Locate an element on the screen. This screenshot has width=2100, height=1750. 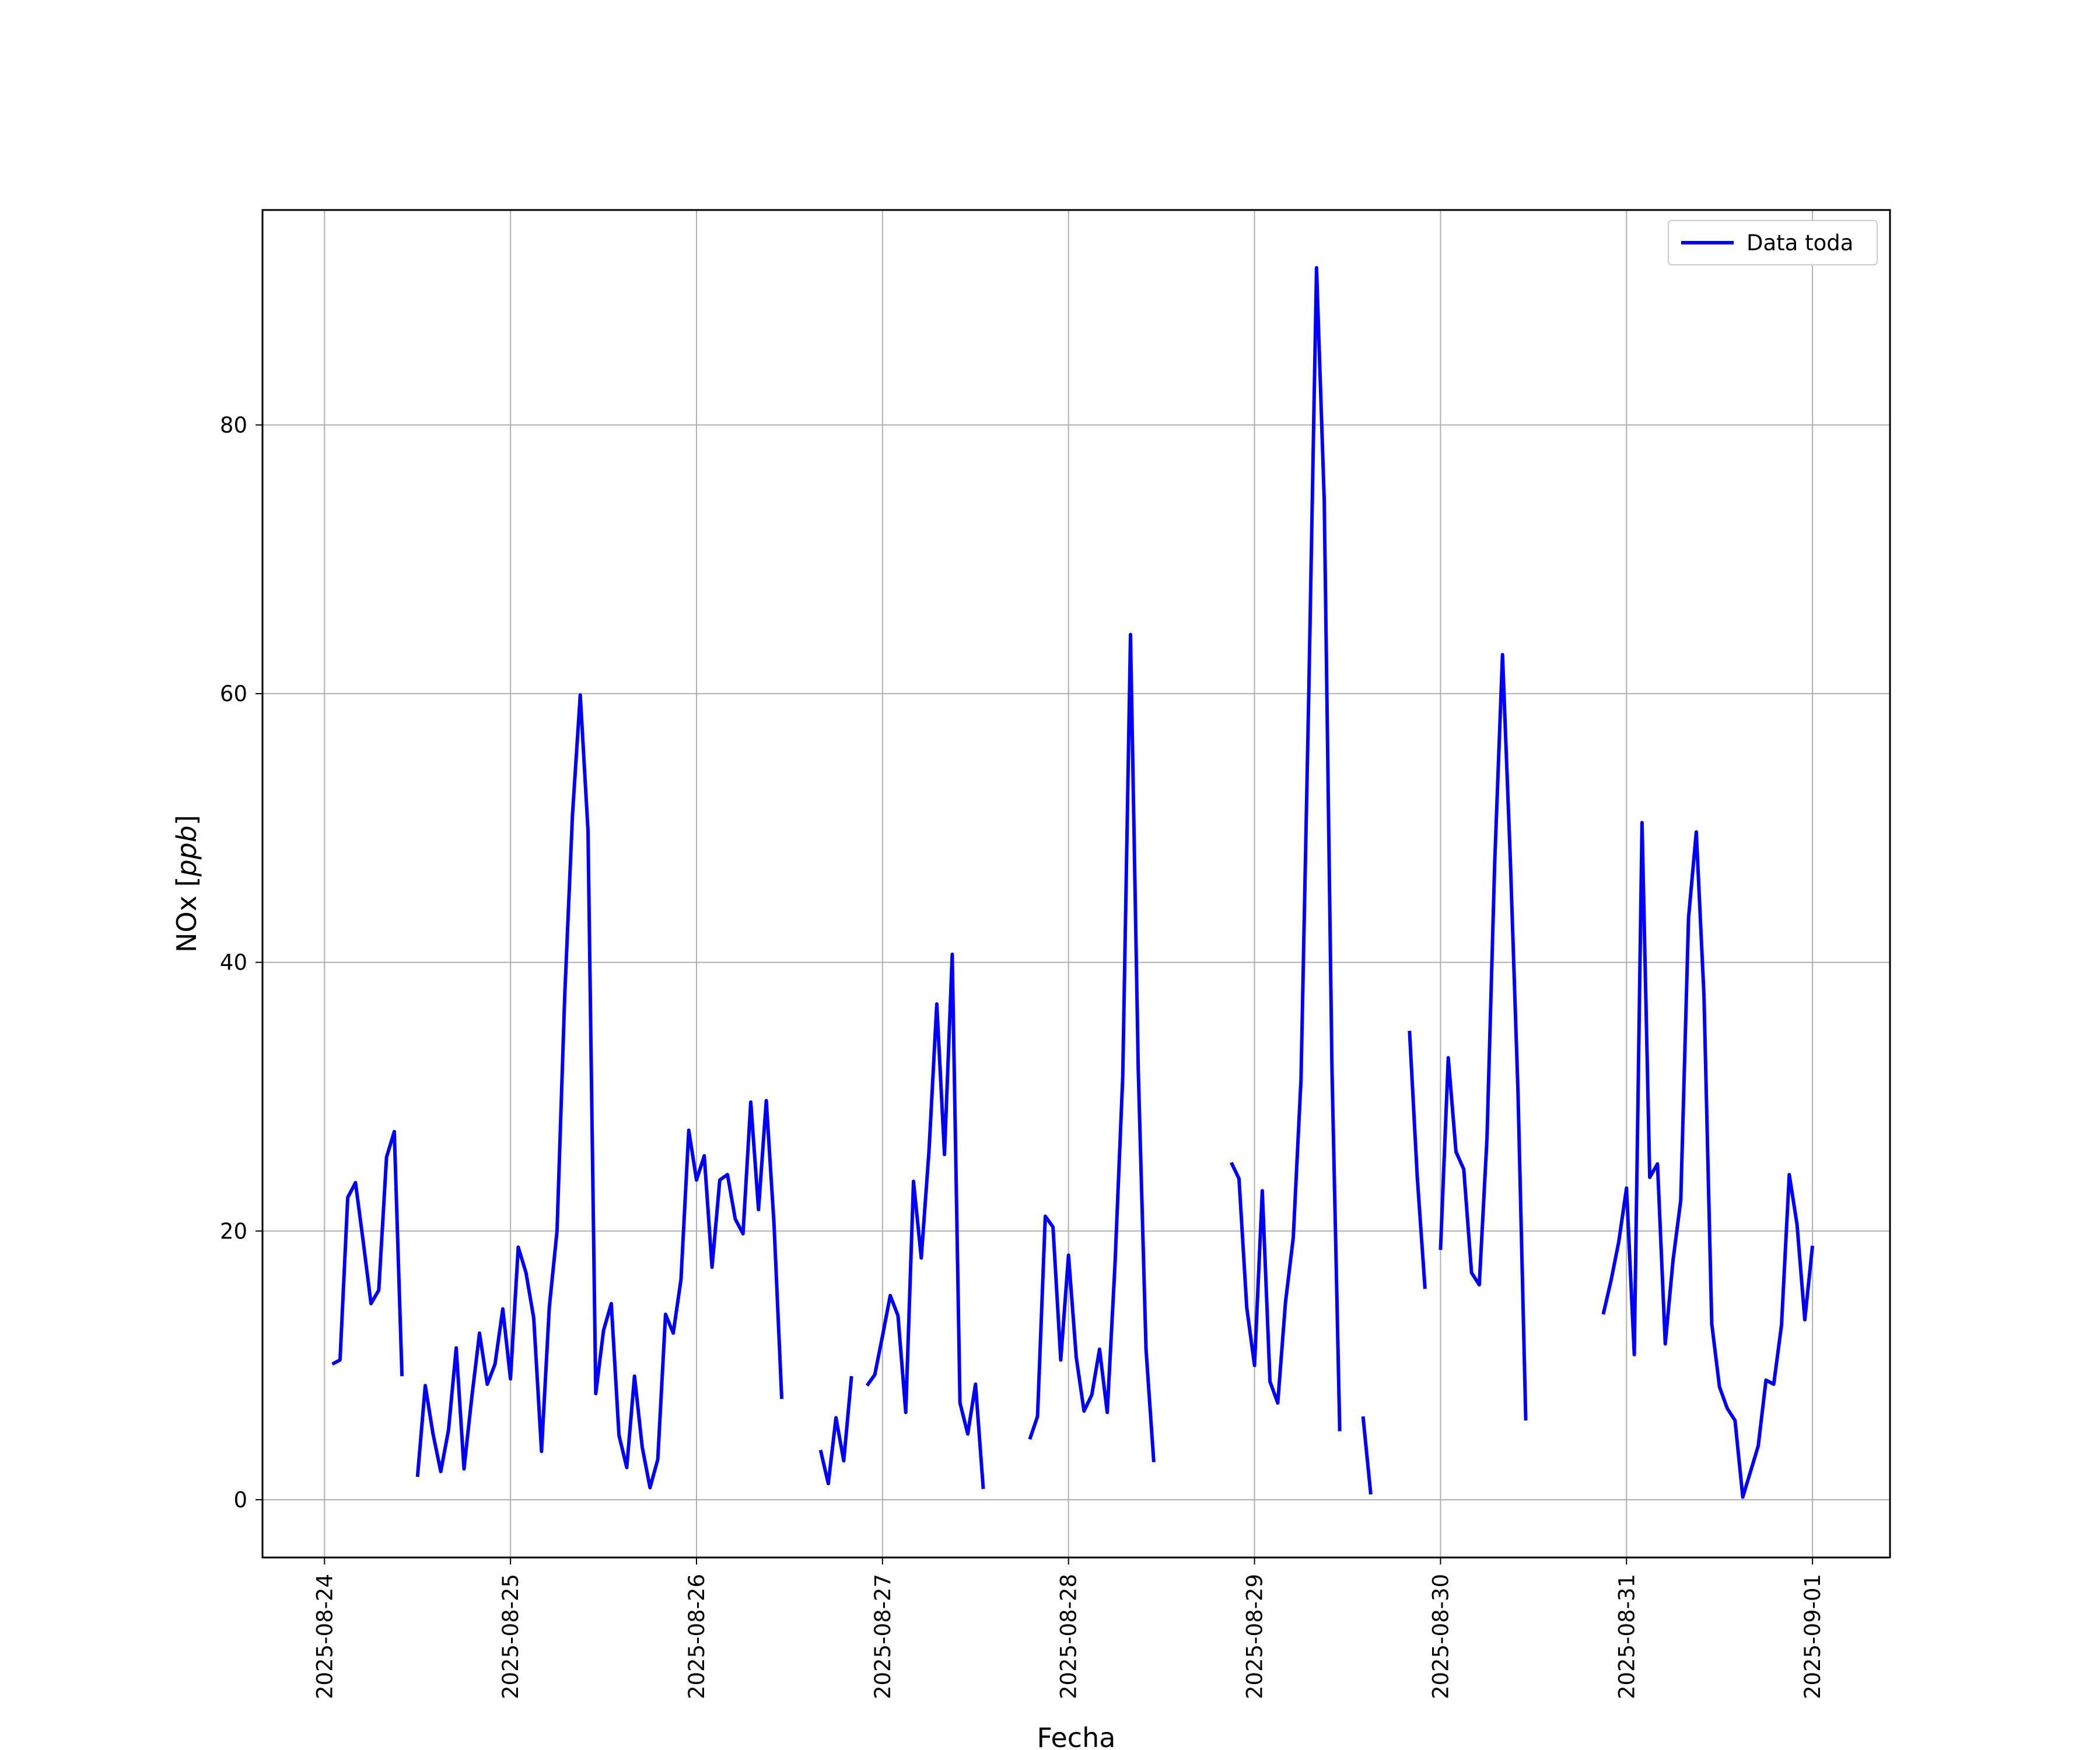
x-axis-label: Fecha is located at coordinates (1076, 1736).